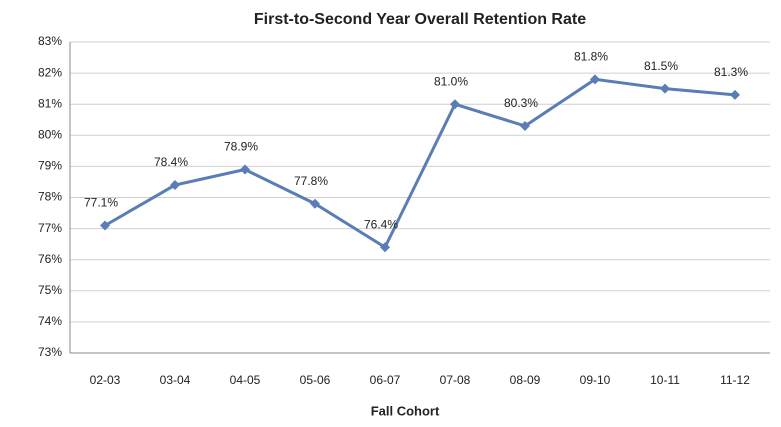 This screenshot has height=427, width=781. I want to click on y-tick-label: 77%, so click(50, 228).